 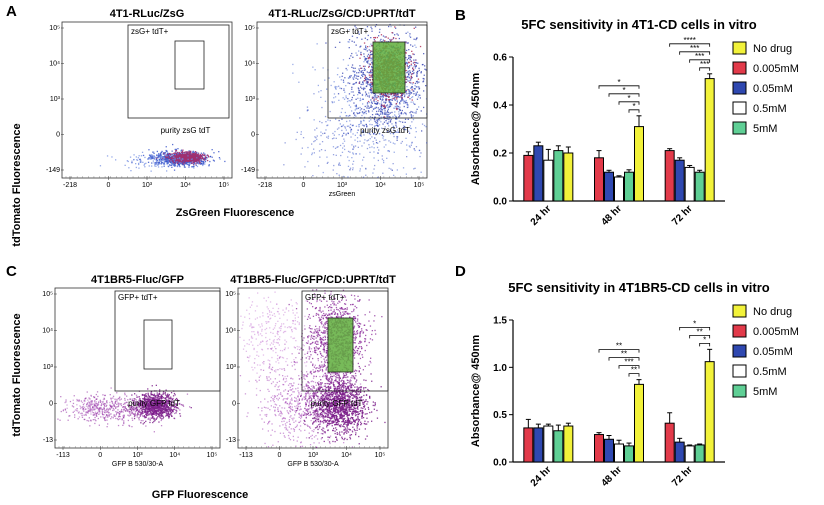 I want to click on flow-plot-title: 4T1-RLuc/ZsG, so click(x=147, y=14).